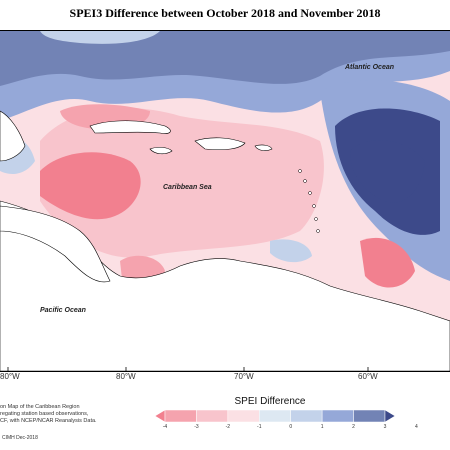  I want to click on longitude-label-3: 70°W, so click(244, 376).